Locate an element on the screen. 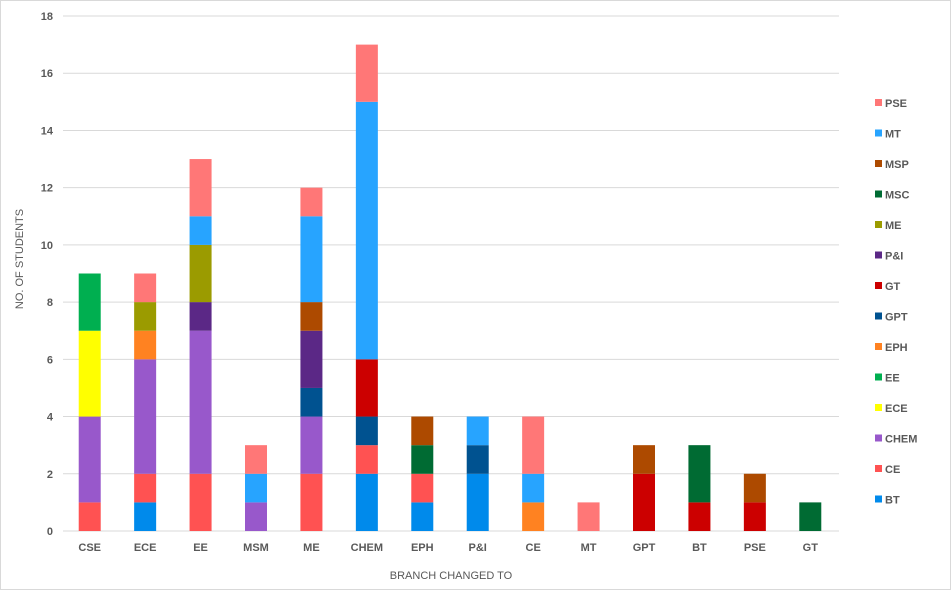 The image size is (951, 590). x-tick-label: CE is located at coordinates (533, 548).